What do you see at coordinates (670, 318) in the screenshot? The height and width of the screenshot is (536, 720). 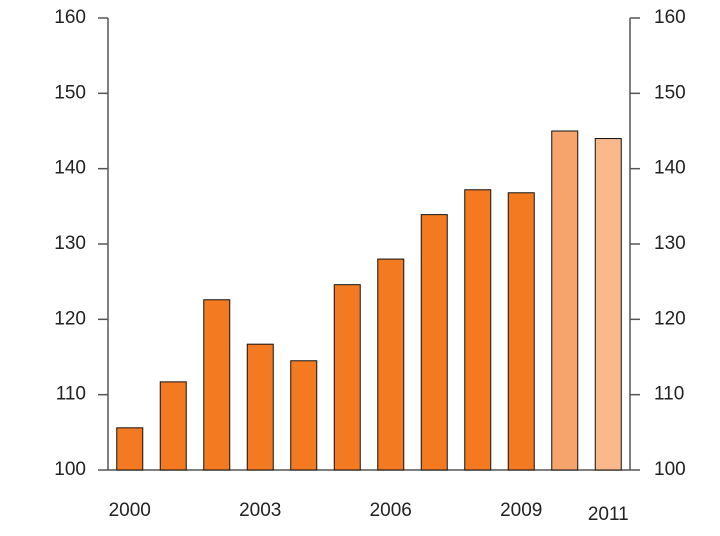 I see `y2-tick-label: 120` at bounding box center [670, 318].